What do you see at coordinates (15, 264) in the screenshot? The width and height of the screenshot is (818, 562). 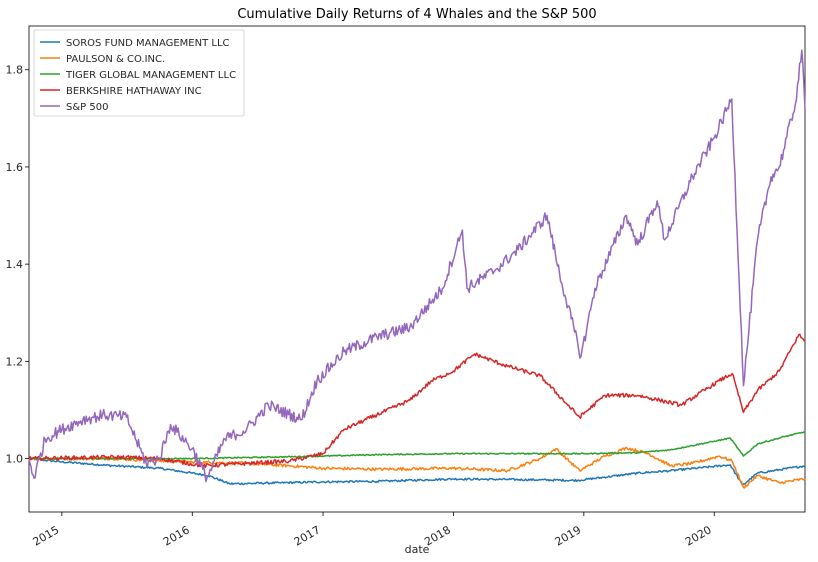 I see `y-tick-label: 1.4` at bounding box center [15, 264].